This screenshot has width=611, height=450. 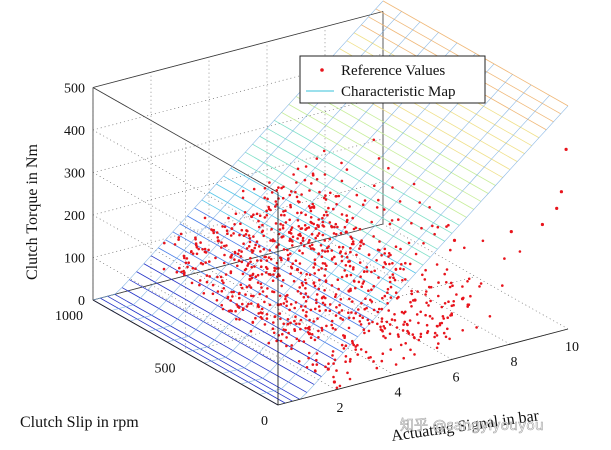 I want to click on box-edge, so click(x=185, y=140).